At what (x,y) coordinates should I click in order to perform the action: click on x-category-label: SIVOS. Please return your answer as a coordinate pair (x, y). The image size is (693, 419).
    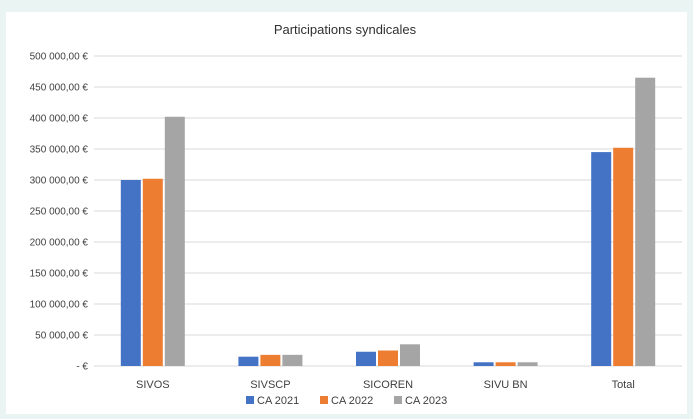
    Looking at the image, I should click on (153, 385).